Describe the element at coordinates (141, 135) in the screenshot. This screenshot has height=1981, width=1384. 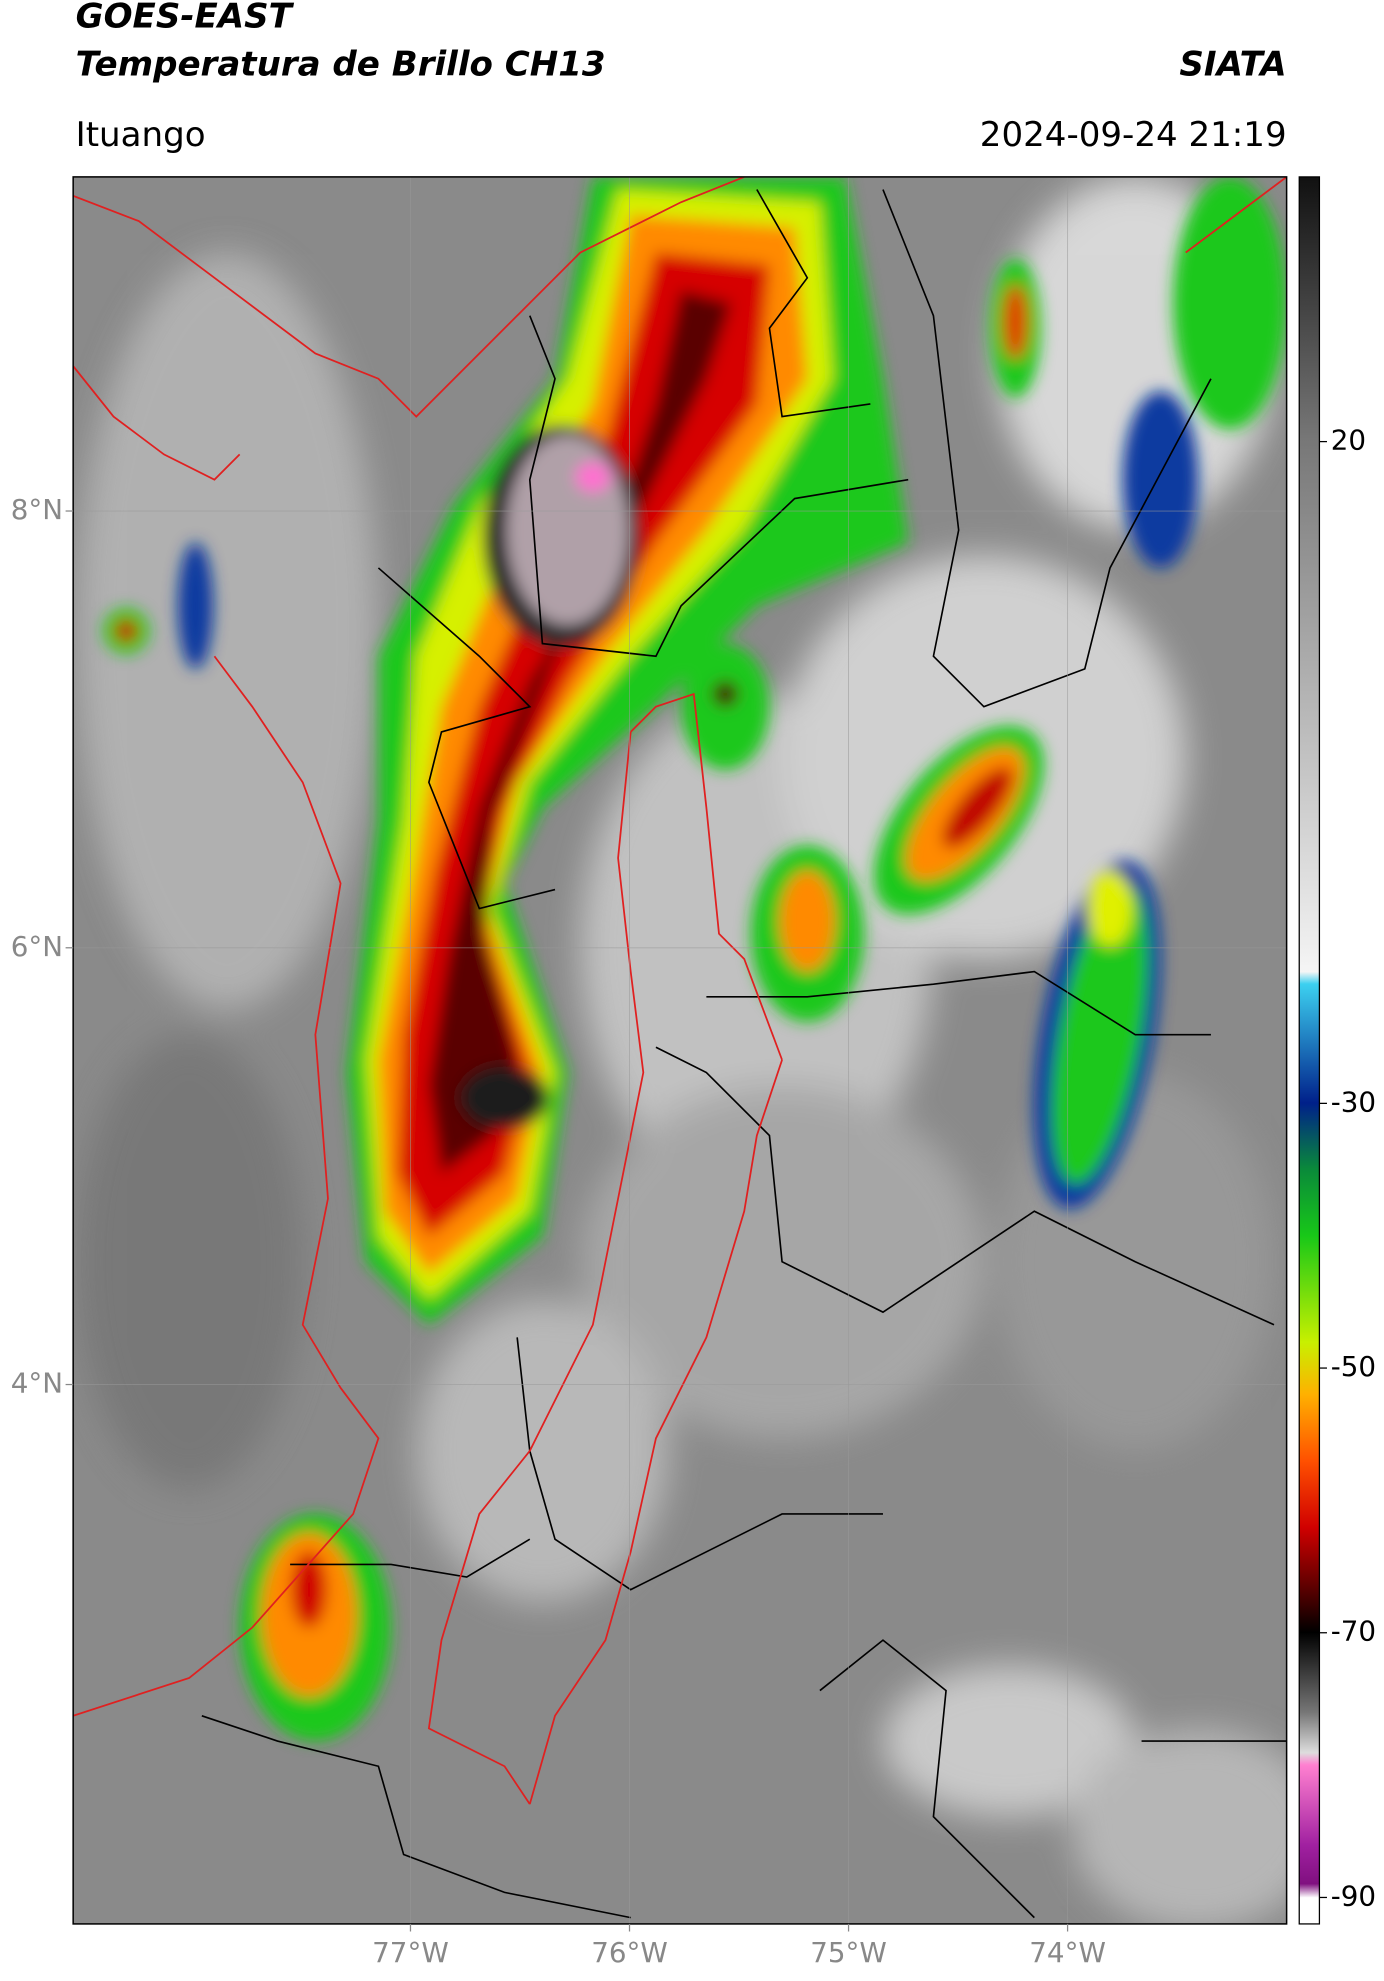
I see `location: Ituango` at that location.